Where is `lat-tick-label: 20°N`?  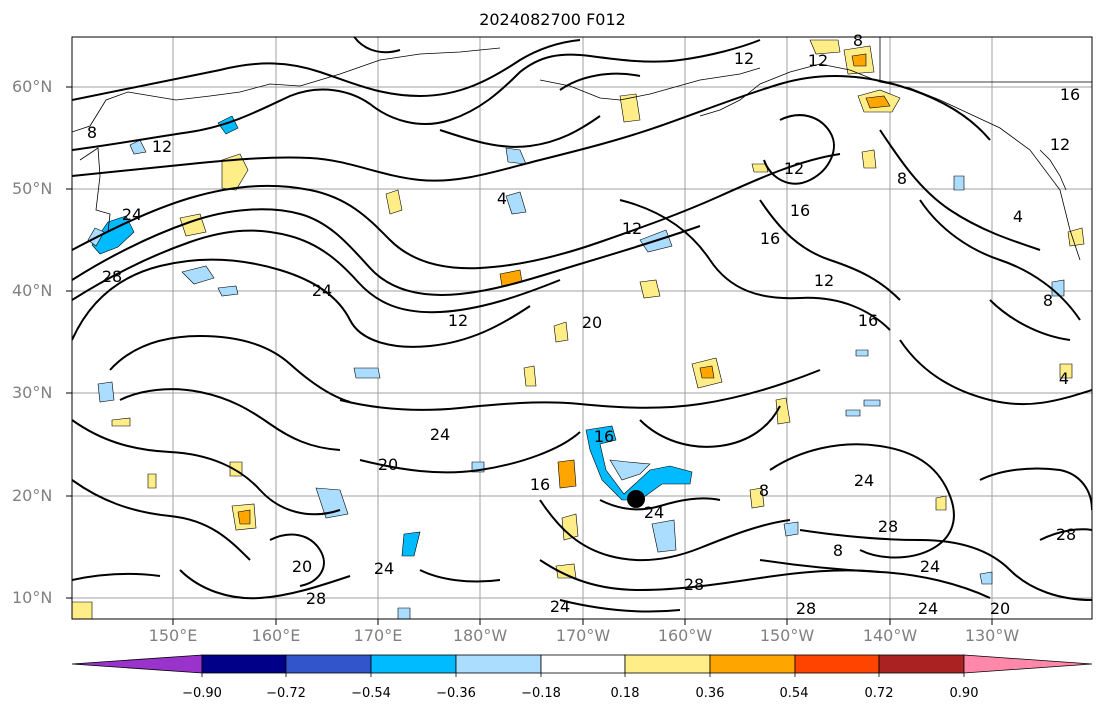
lat-tick-label: 20°N is located at coordinates (32, 495).